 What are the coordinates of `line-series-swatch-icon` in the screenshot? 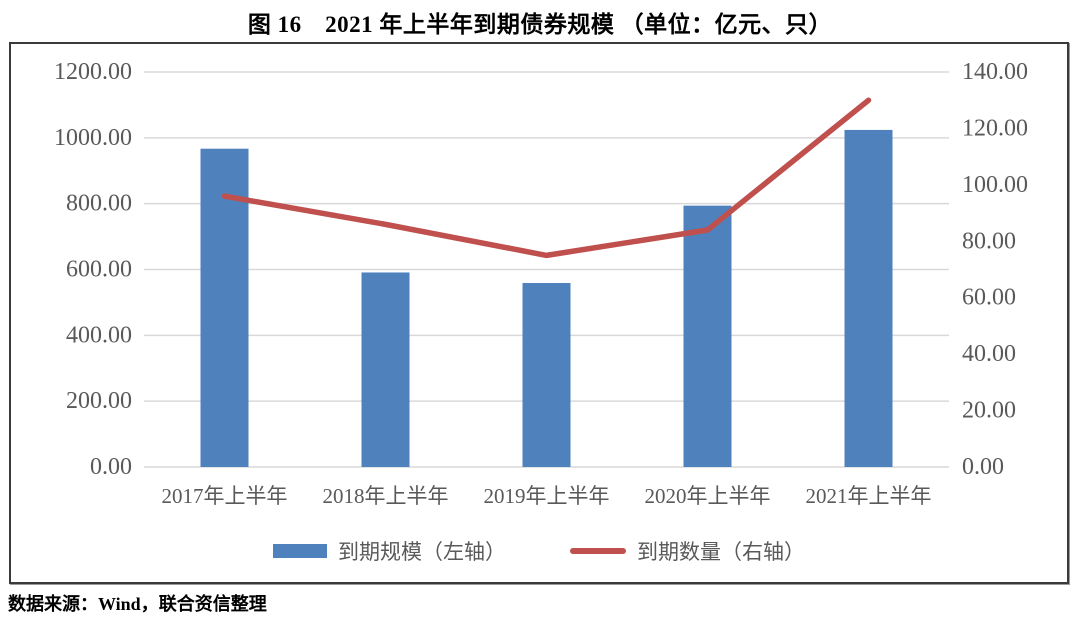 It's located at (598, 551).